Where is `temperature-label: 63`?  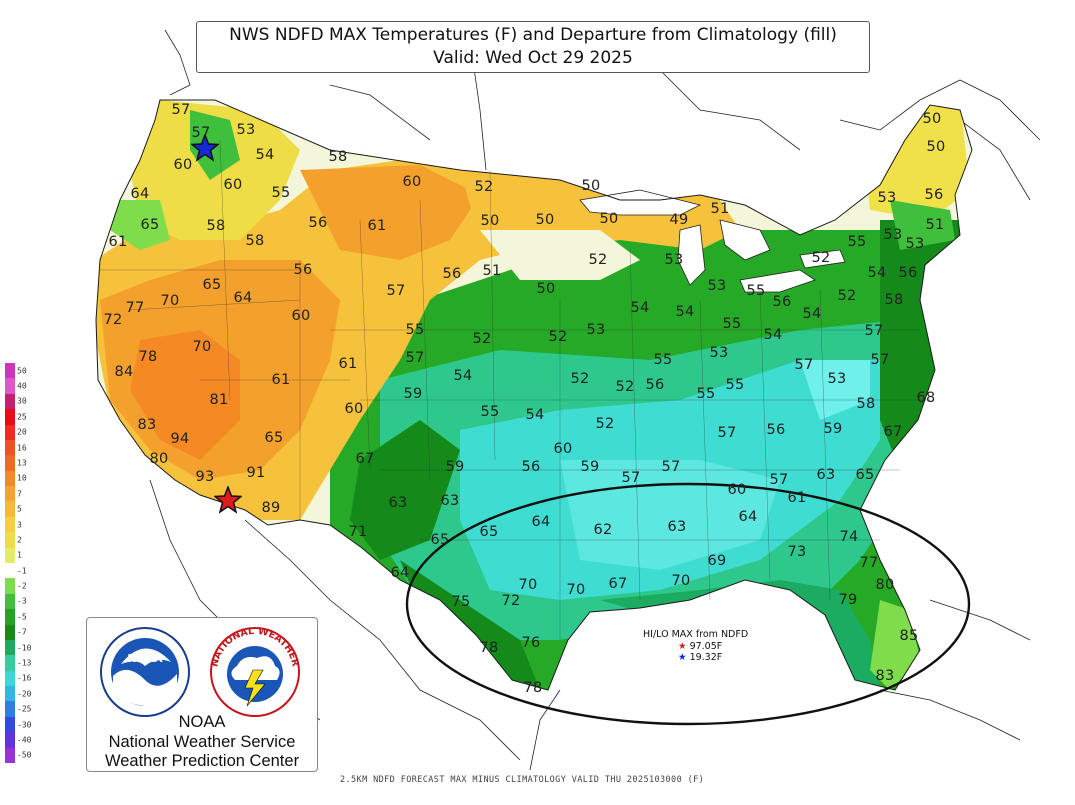 temperature-label: 63 is located at coordinates (398, 503).